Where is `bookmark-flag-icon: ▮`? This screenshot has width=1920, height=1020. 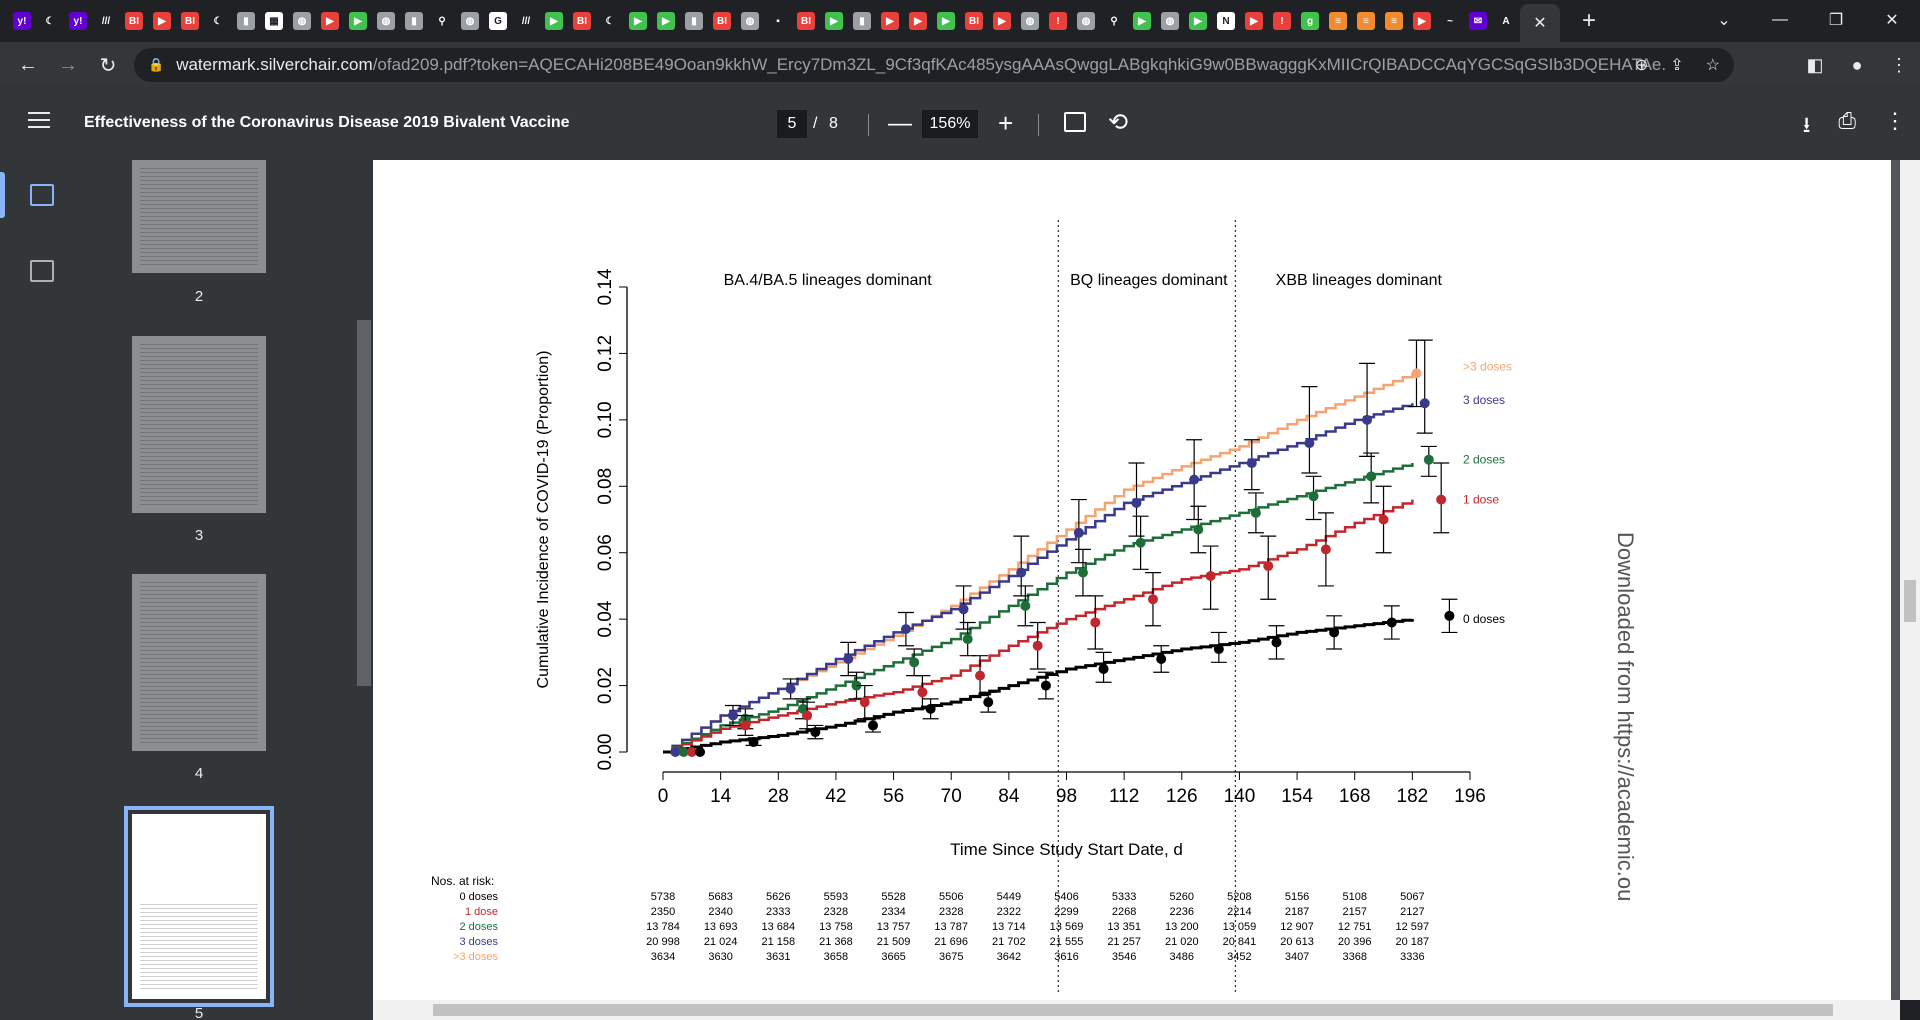 bookmark-flag-icon: ▮ is located at coordinates (414, 21).